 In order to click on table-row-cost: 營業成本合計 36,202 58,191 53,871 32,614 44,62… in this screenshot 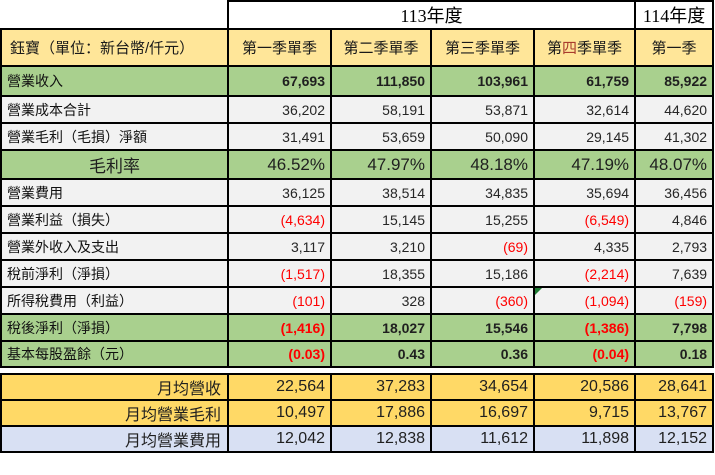, I will do `click(357, 109)`.